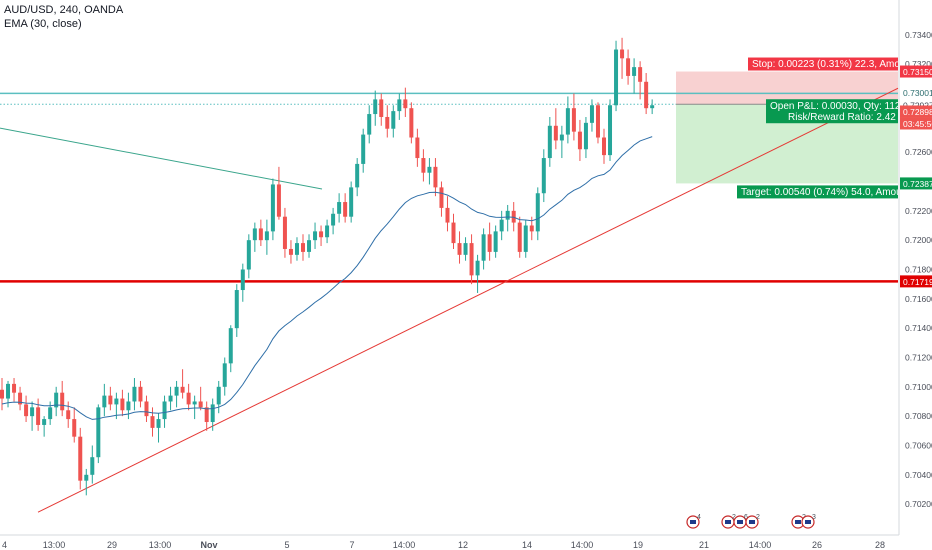  What do you see at coordinates (699, 517) in the screenshot?
I see `event-count: 4` at bounding box center [699, 517].